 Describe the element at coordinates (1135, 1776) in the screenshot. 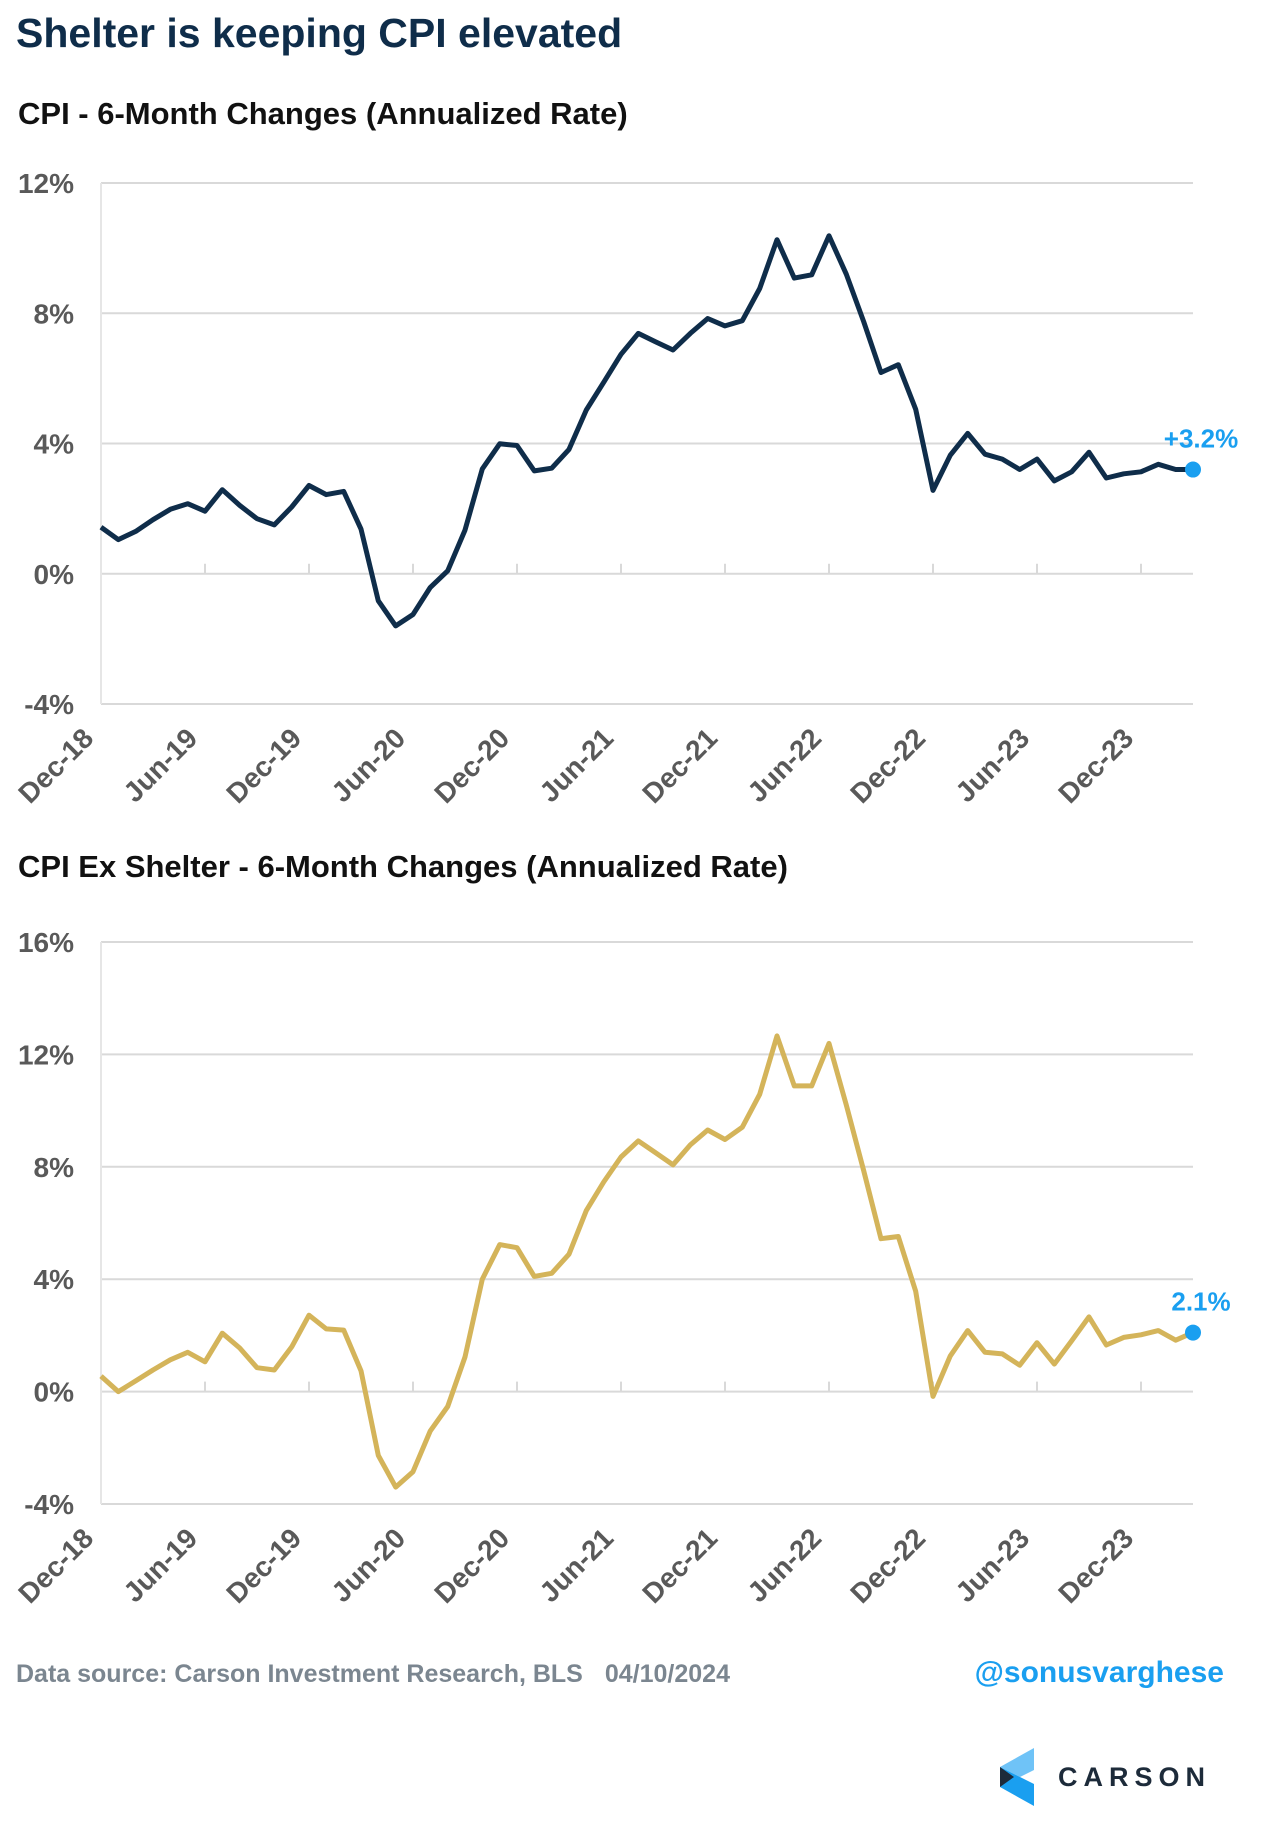

I see `logo-text: CARSON` at that location.